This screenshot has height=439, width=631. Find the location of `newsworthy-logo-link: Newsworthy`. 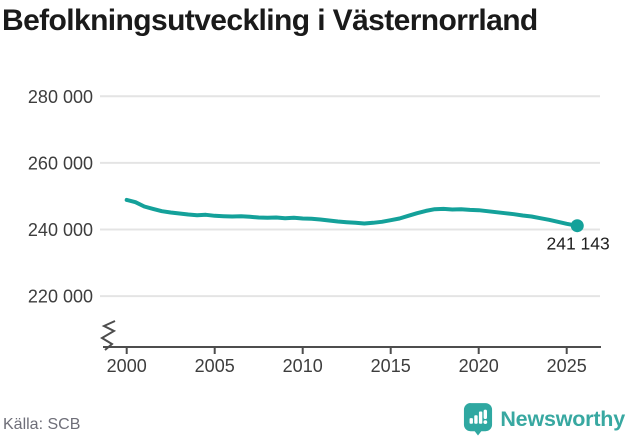

newsworthy-logo-link: Newsworthy is located at coordinates (544, 419).